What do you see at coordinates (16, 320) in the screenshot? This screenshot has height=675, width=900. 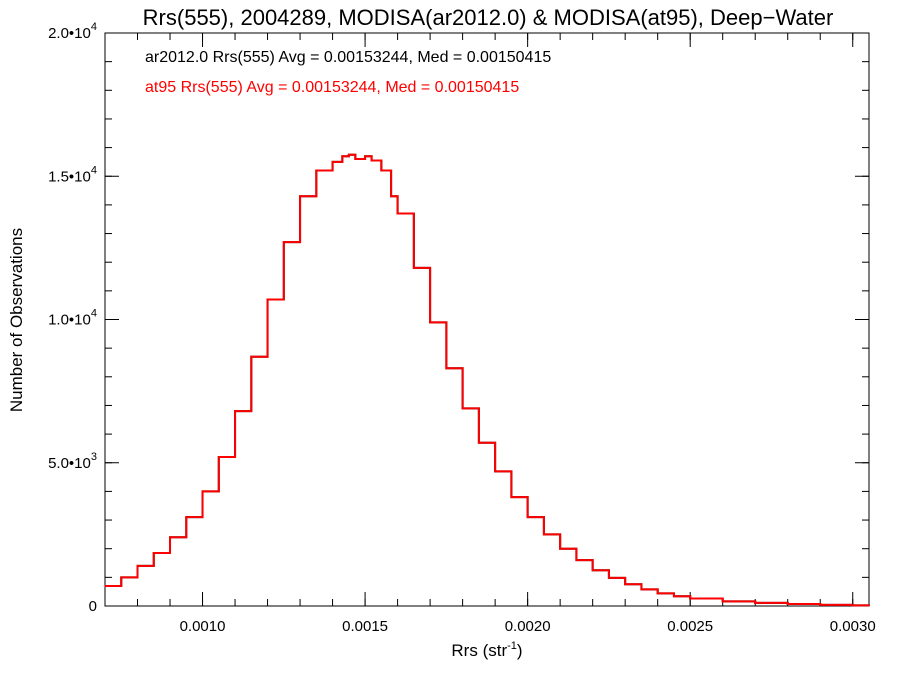 I see `y-axis-label: Number of Observations` at bounding box center [16, 320].